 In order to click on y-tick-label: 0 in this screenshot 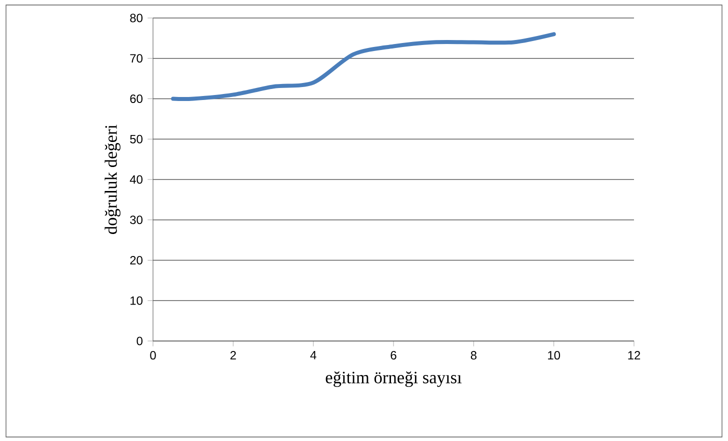, I will do `click(139, 341)`.